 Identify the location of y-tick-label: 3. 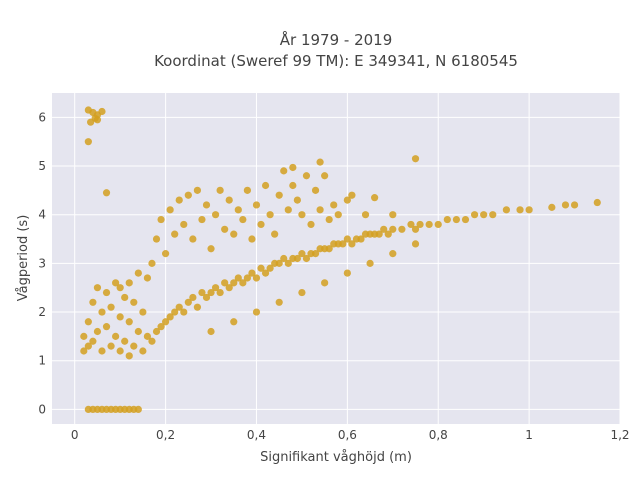
(42, 263).